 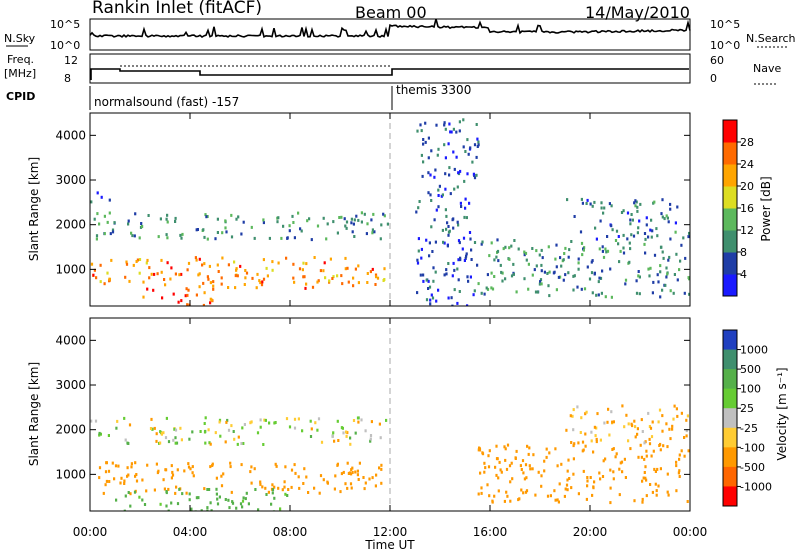 What do you see at coordinates (70, 225) in the screenshot?
I see `power-y-tick-label: 2000` at bounding box center [70, 225].